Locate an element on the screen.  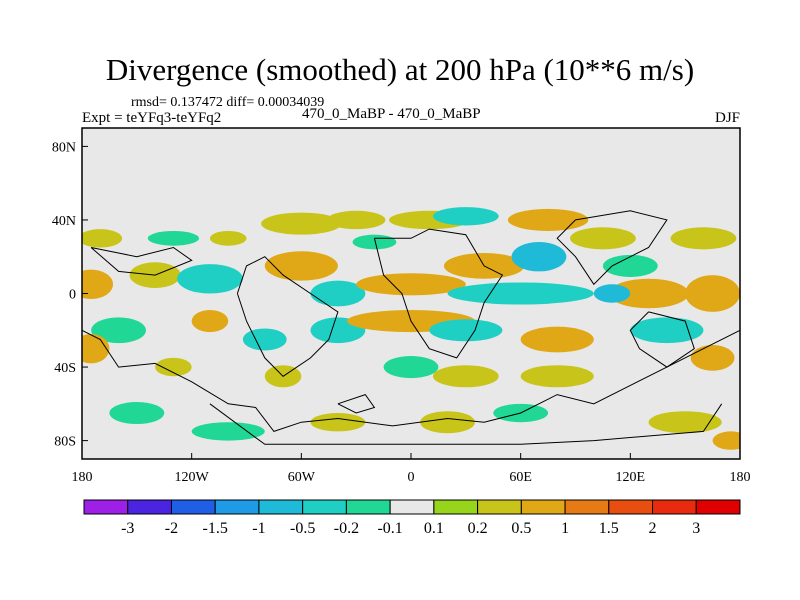
x-tick-label-5: 120E is located at coordinates (631, 477).